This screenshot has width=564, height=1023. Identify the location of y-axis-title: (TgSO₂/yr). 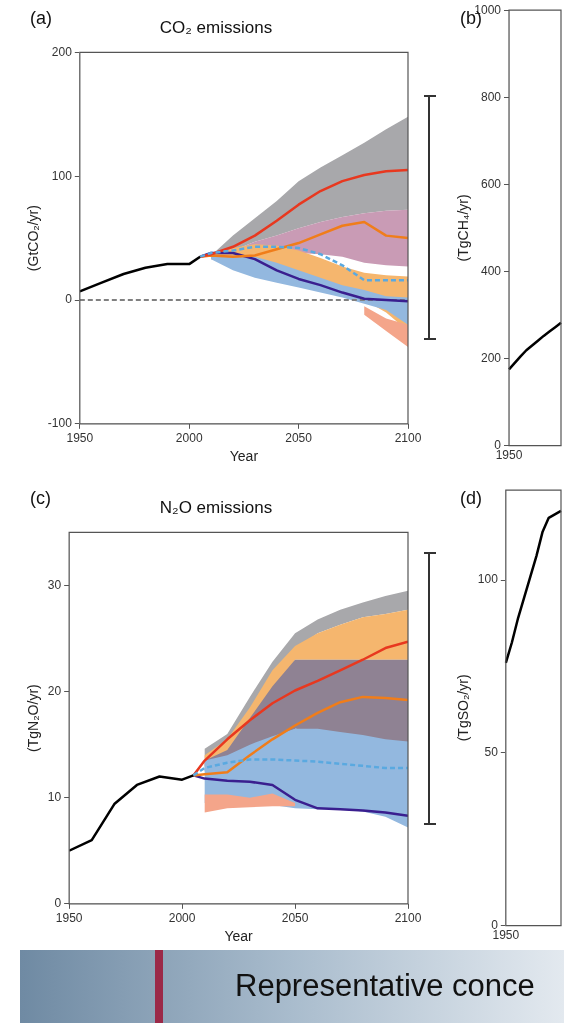
(463, 708).